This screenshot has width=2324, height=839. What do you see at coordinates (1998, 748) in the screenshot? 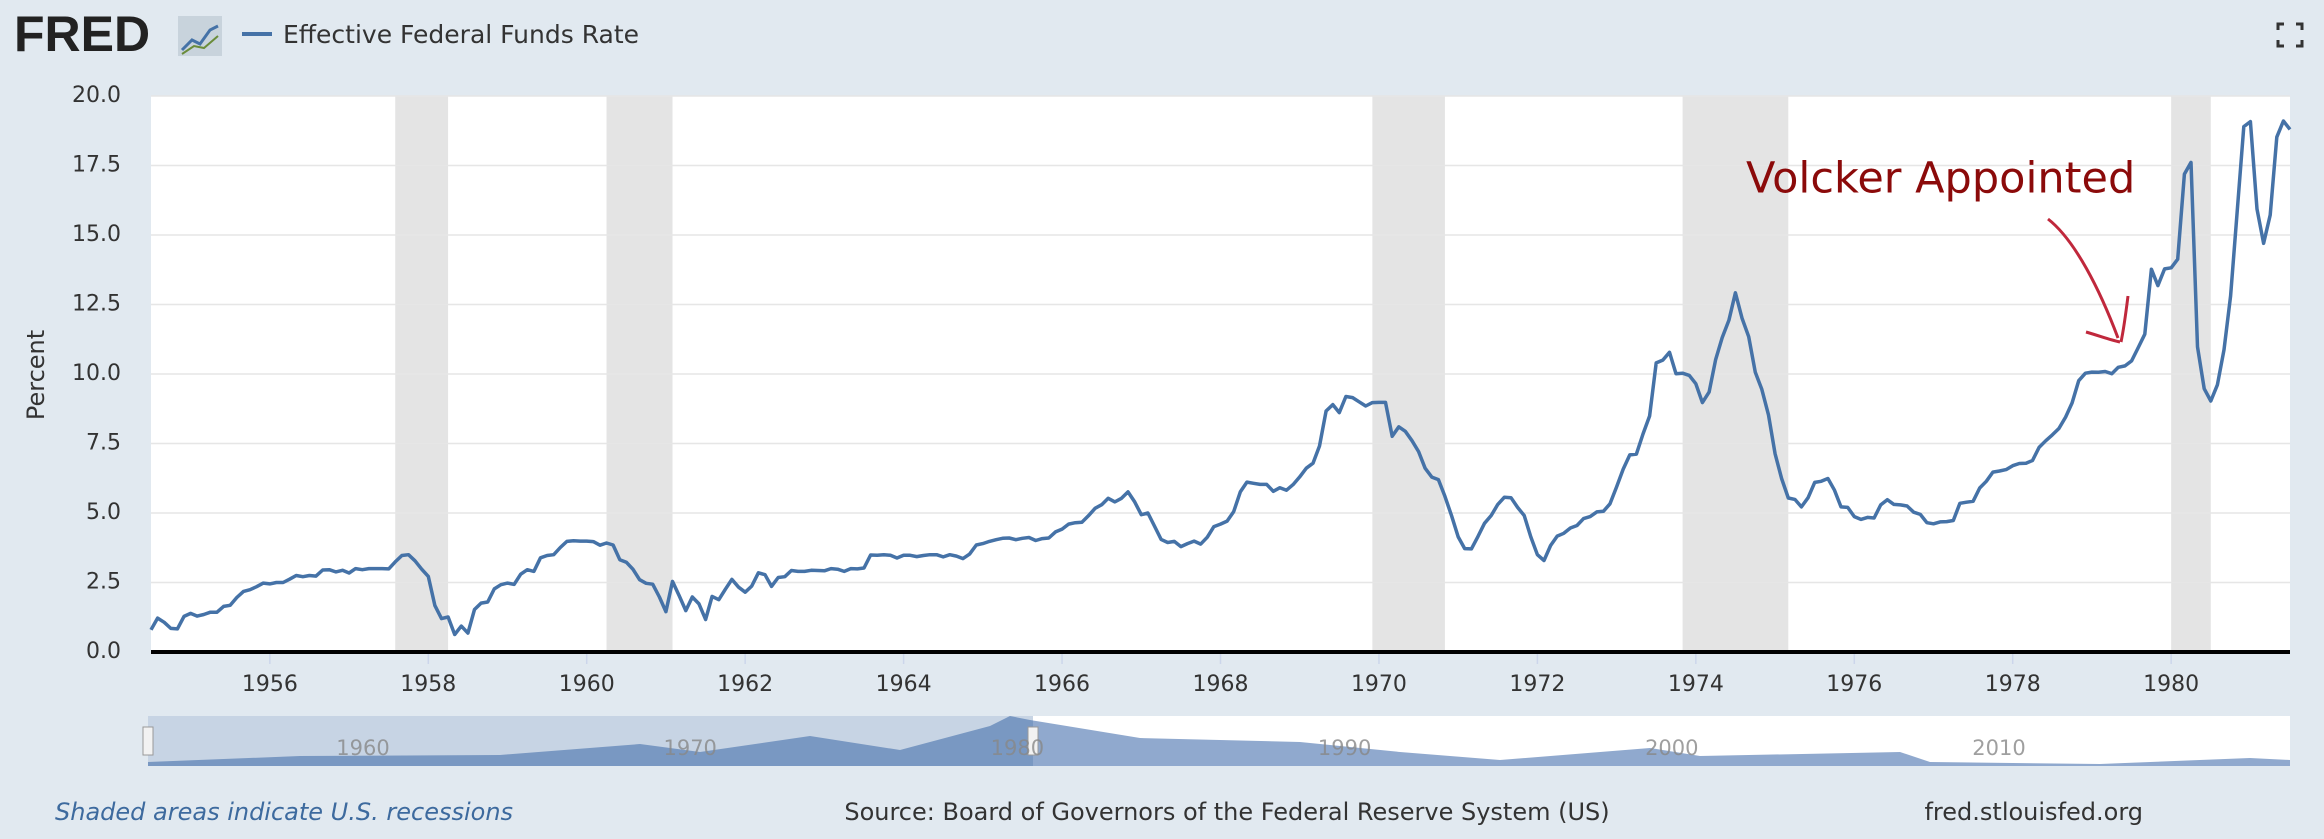
I see `navigator-label: 2010` at bounding box center [1998, 748].